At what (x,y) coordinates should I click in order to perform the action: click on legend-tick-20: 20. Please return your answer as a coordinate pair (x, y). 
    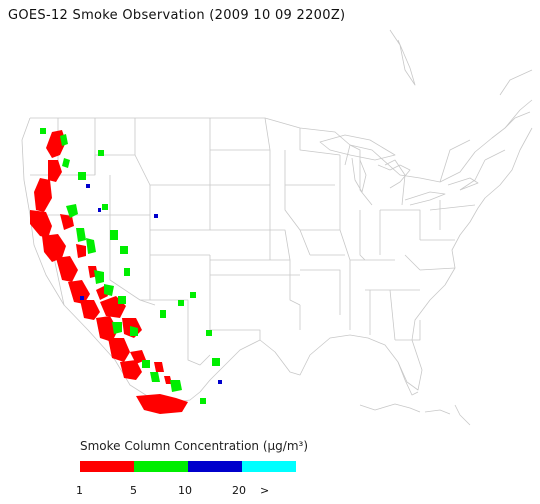
    Looking at the image, I should click on (239, 490).